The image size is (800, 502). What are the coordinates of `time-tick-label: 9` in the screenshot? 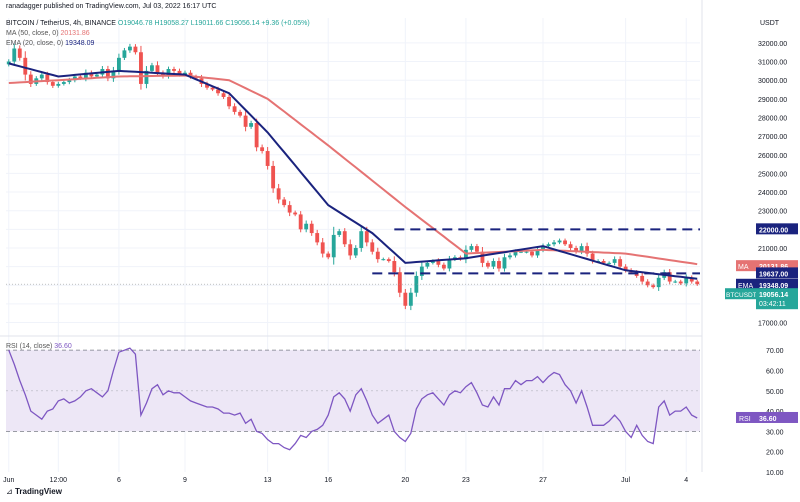 It's located at (185, 480).